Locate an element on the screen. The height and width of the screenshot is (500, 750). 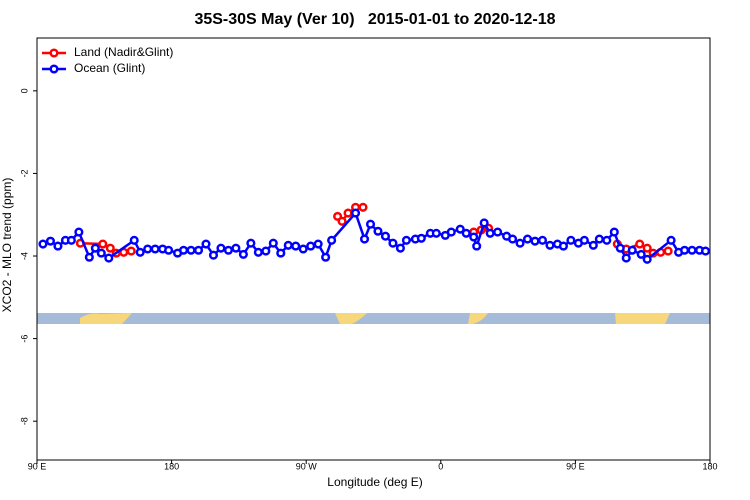
y-tick-label: -6 is located at coordinates (24, 339).